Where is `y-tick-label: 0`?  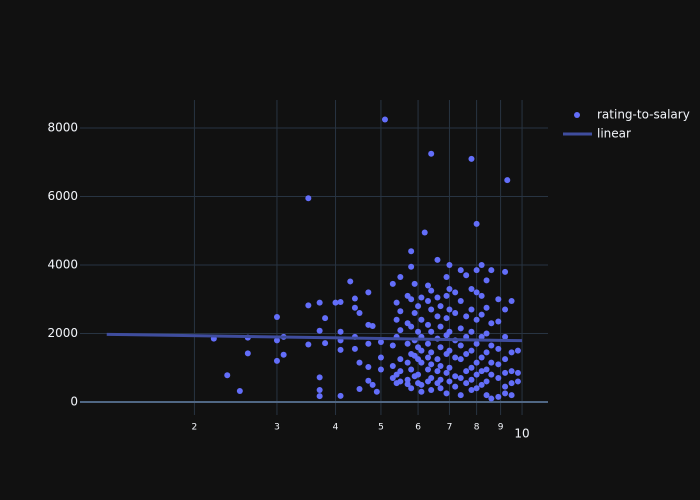 y-tick-label: 0 is located at coordinates (74, 401).